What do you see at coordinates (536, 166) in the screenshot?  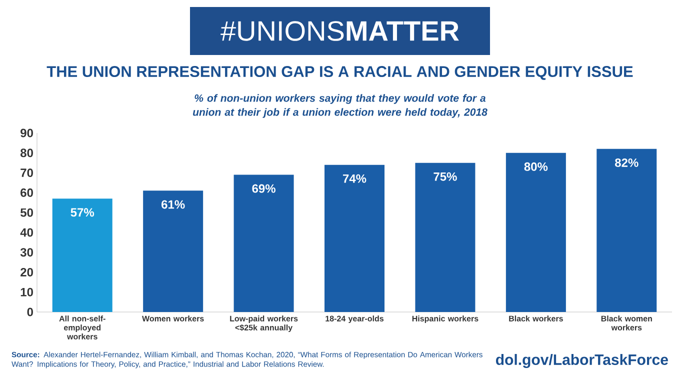 I see `data-label: 80%` at bounding box center [536, 166].